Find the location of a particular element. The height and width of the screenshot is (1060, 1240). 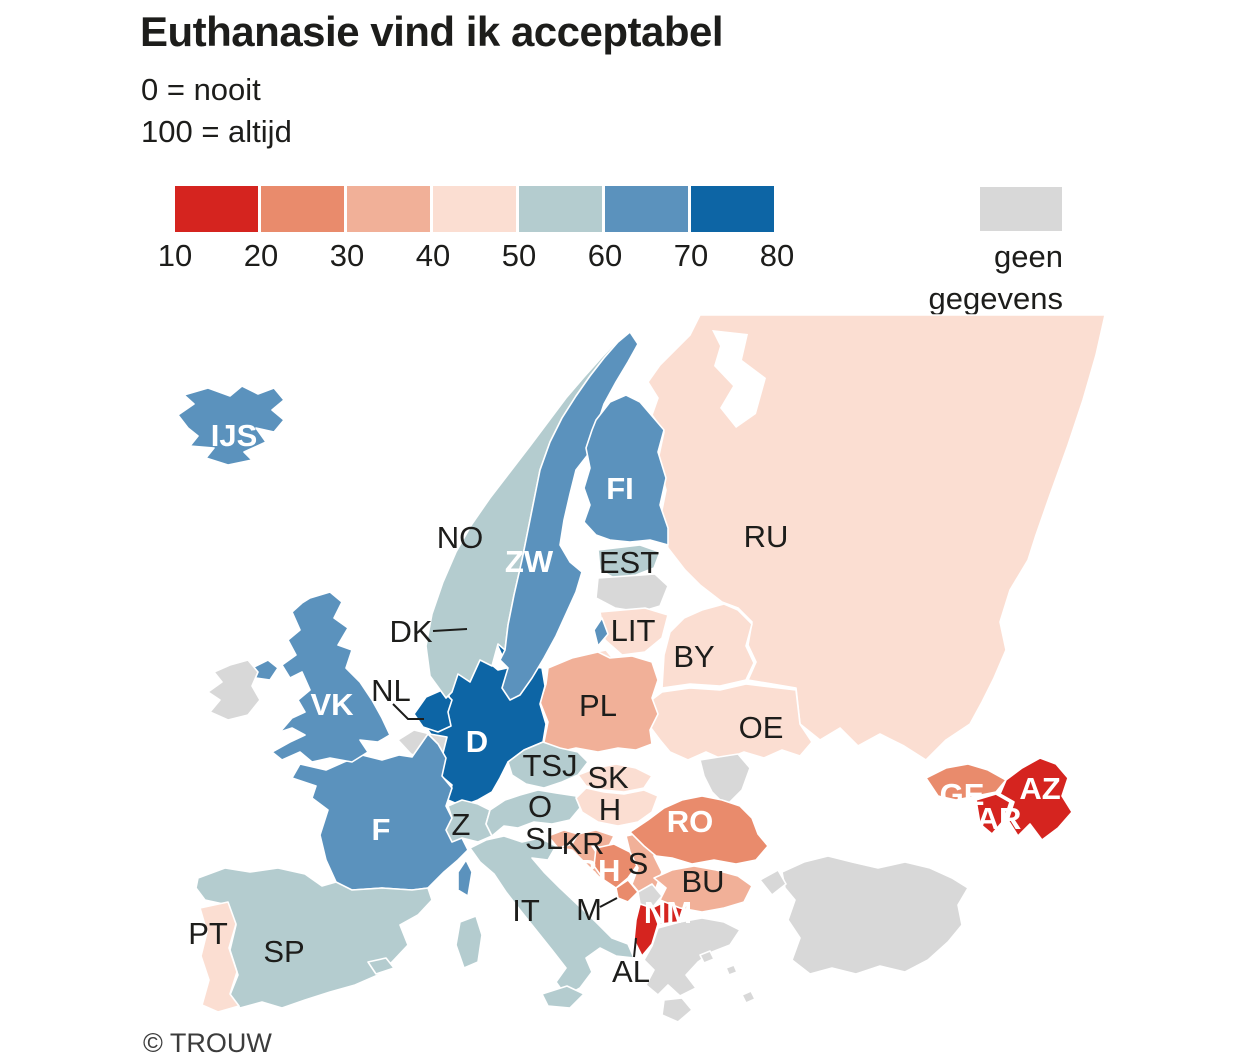

legend-tick-10: 10 is located at coordinates (175, 255).